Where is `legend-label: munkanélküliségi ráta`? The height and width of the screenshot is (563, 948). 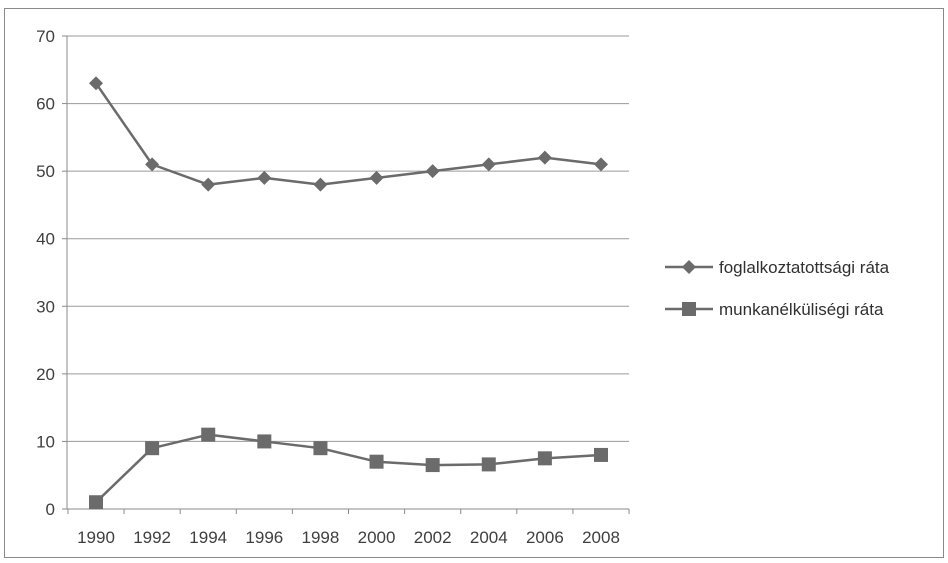
legend-label: munkanélküliségi ráta is located at coordinates (801, 309).